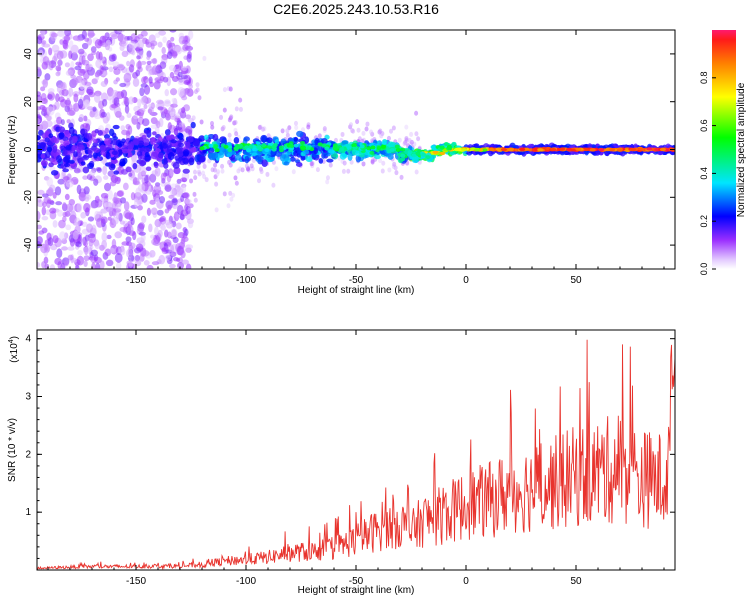  Describe the element at coordinates (136, 280) in the screenshot. I see `spectrogram-x-tick-label: -150` at that location.